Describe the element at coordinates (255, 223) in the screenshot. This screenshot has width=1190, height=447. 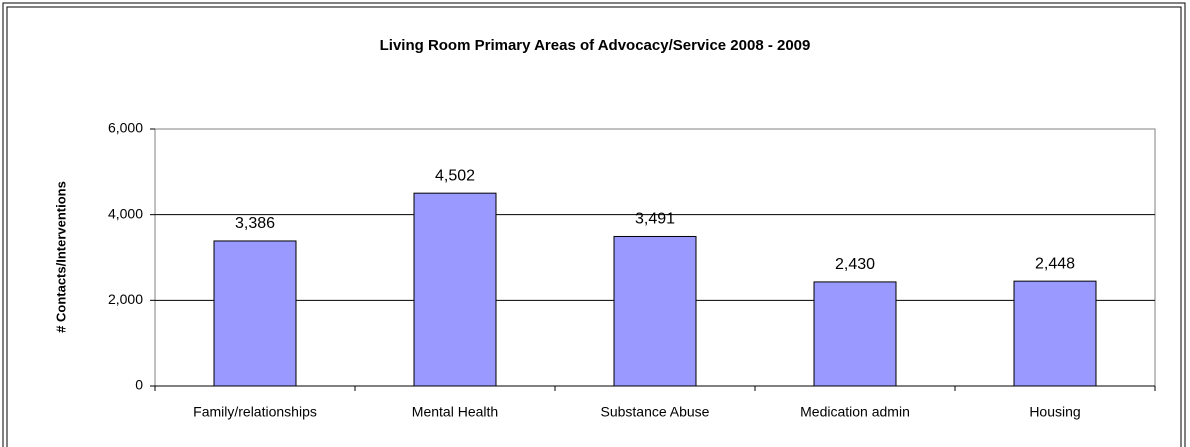
I see `value-label: 3,386` at that location.